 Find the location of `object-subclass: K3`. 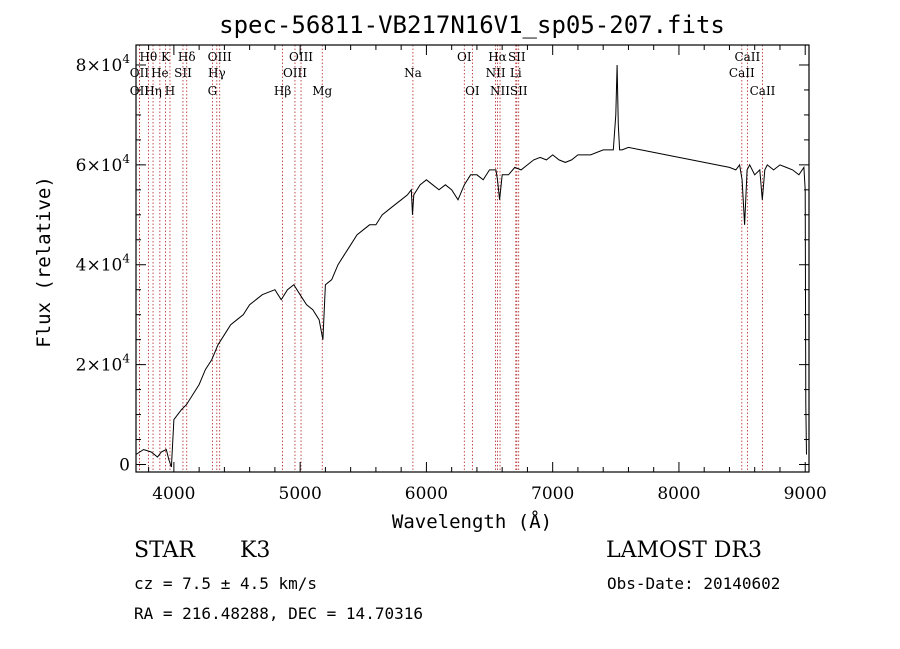

object-subclass: K3 is located at coordinates (255, 550).